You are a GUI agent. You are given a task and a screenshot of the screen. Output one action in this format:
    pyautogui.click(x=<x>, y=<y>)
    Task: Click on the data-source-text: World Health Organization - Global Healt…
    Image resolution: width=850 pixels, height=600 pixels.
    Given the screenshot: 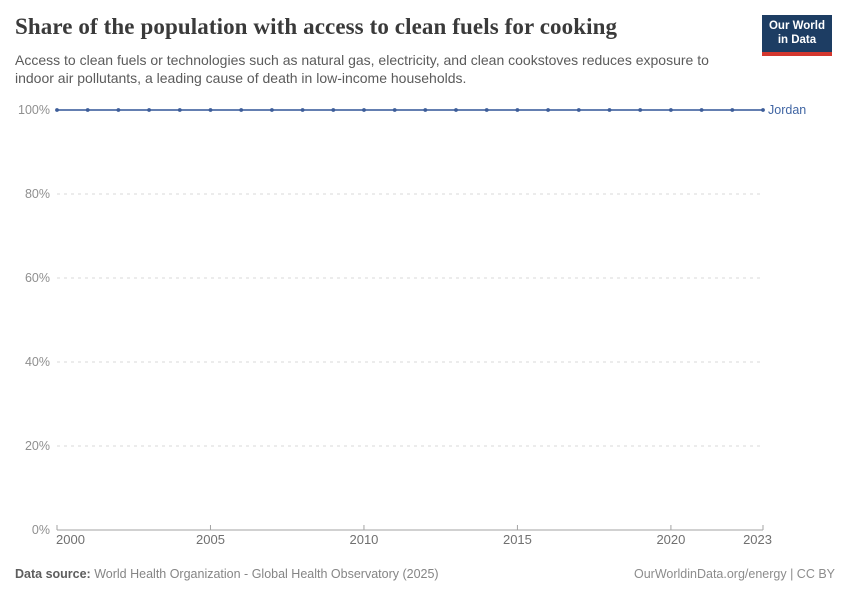 What is the action you would take?
    pyautogui.click(x=266, y=574)
    